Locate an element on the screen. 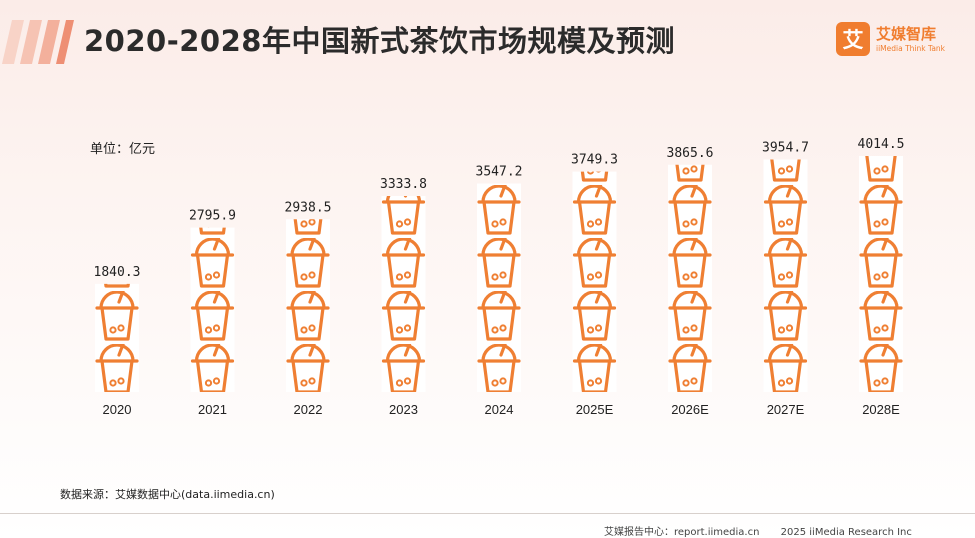 Image resolution: width=975 pixels, height=538 pixels. value-label-2027E: 3954.7 is located at coordinates (785, 148).